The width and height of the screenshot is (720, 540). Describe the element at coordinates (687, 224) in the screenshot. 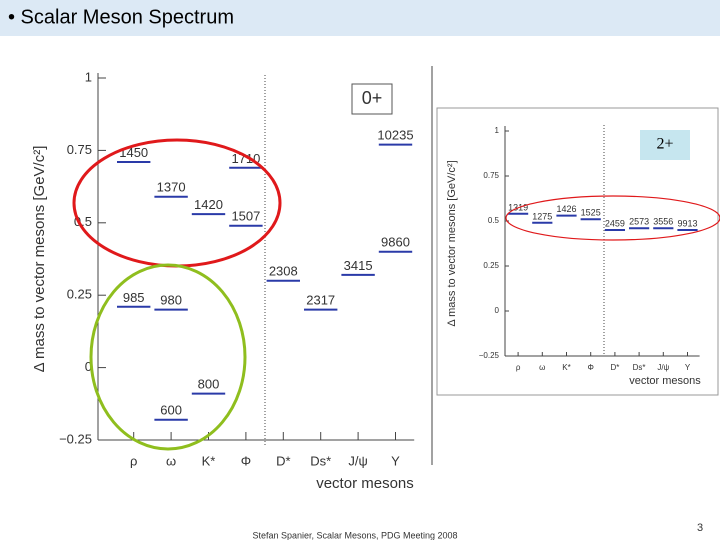

I see `level-label: 9913` at that location.